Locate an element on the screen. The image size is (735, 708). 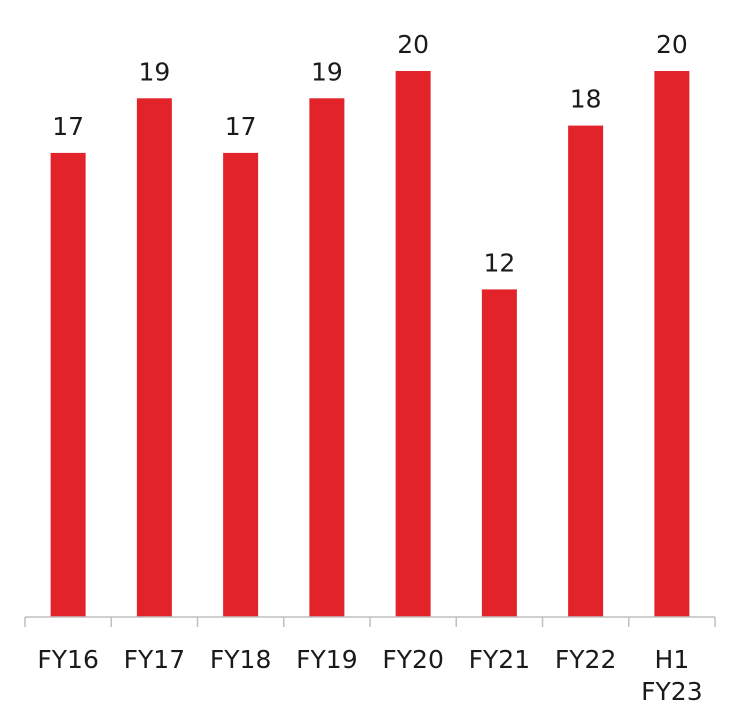
x-tick-label: FY16 is located at coordinates (67, 659).